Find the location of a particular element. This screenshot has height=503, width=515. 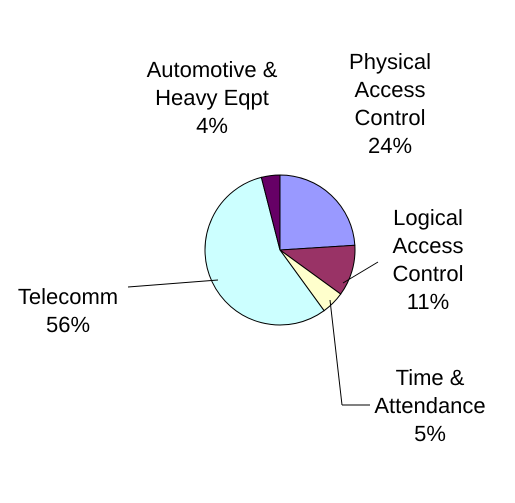

slice-label: Automotive & Heavy Eqpt is located at coordinates (212, 83).